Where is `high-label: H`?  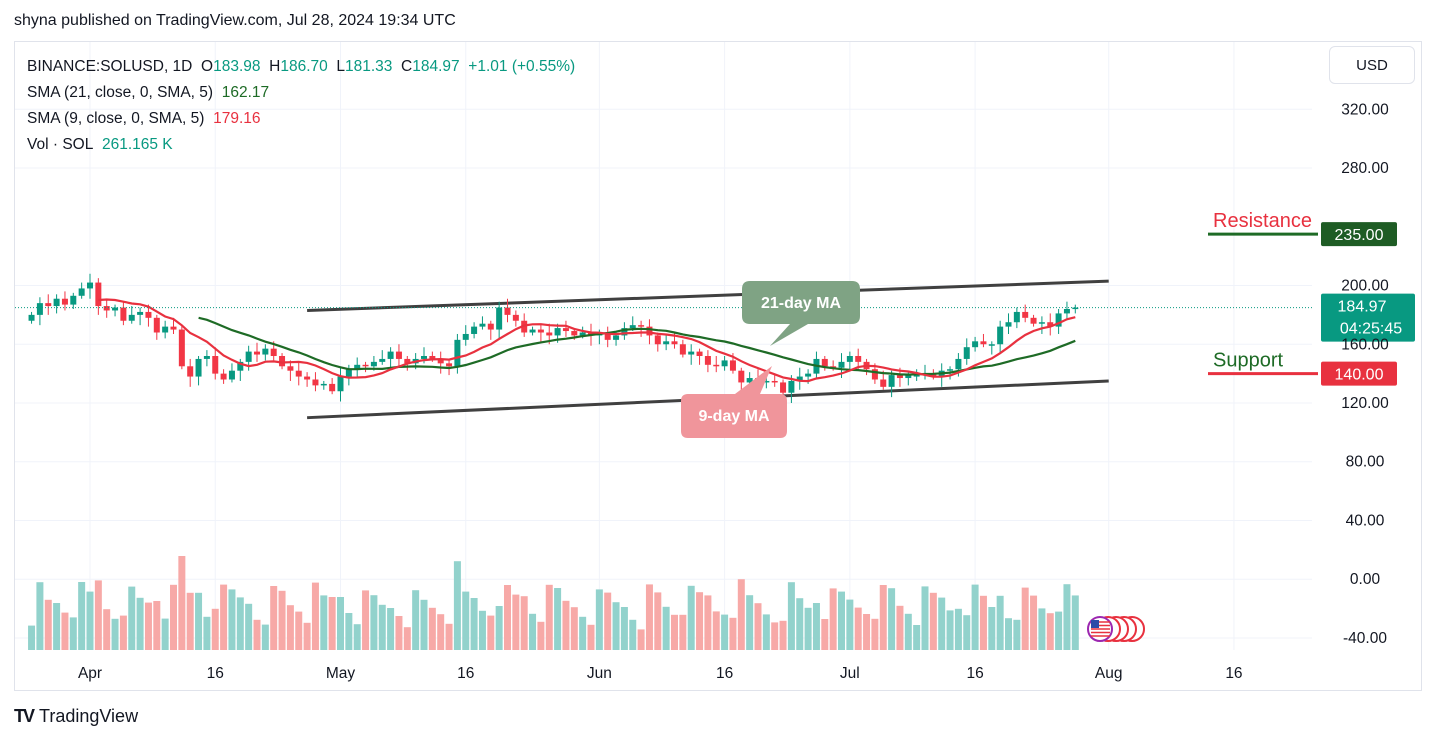 high-label: H is located at coordinates (275, 66).